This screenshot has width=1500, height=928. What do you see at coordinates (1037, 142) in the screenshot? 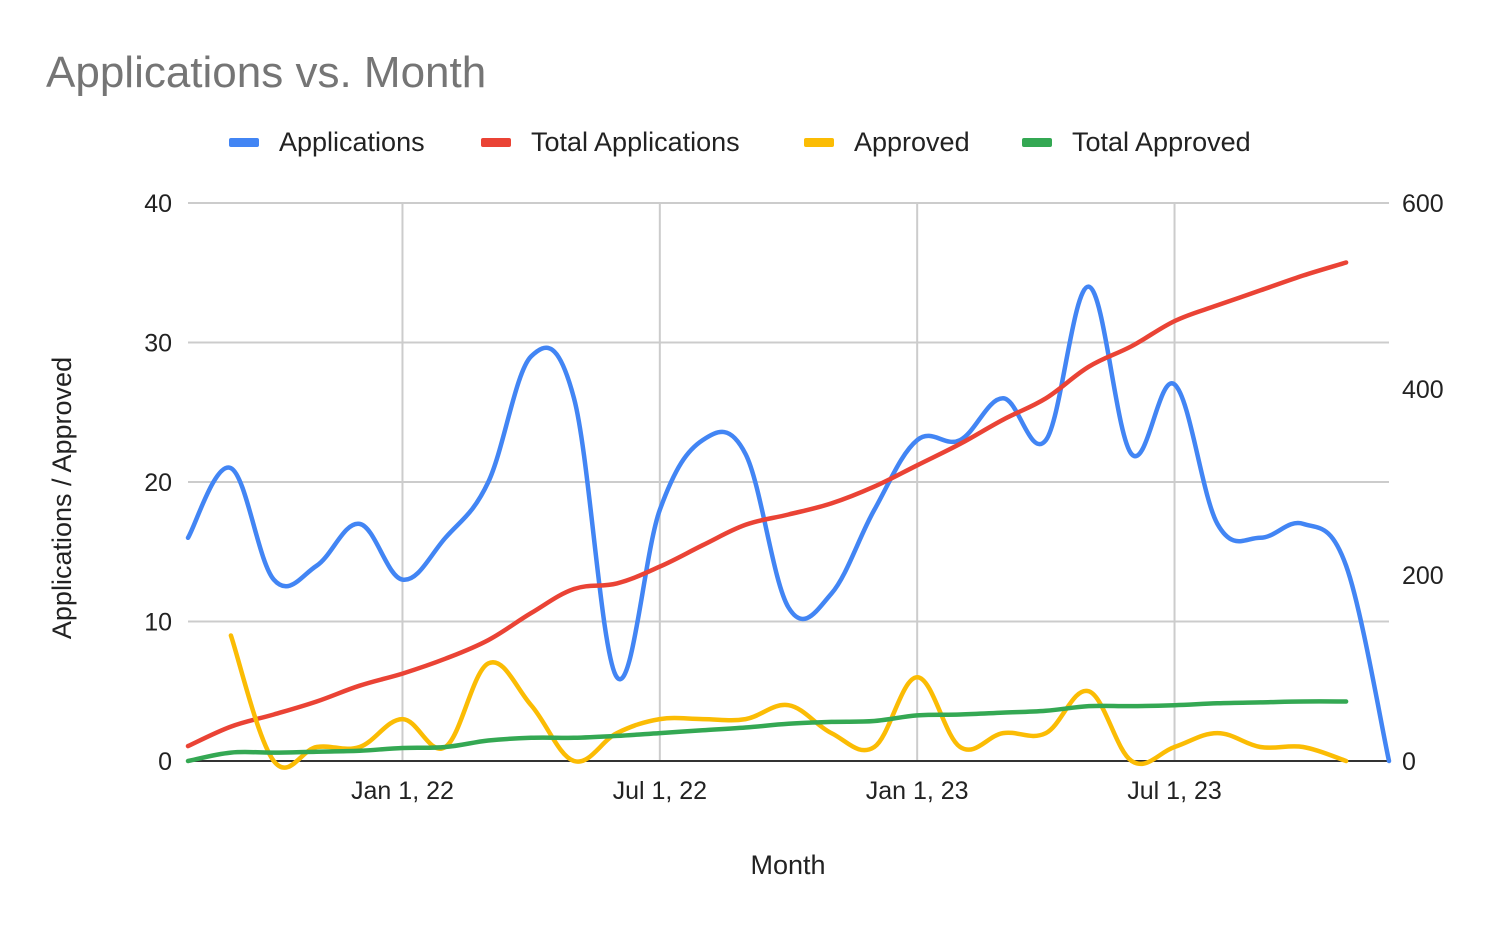
I see `legend-swatch-total-approved` at bounding box center [1037, 142].